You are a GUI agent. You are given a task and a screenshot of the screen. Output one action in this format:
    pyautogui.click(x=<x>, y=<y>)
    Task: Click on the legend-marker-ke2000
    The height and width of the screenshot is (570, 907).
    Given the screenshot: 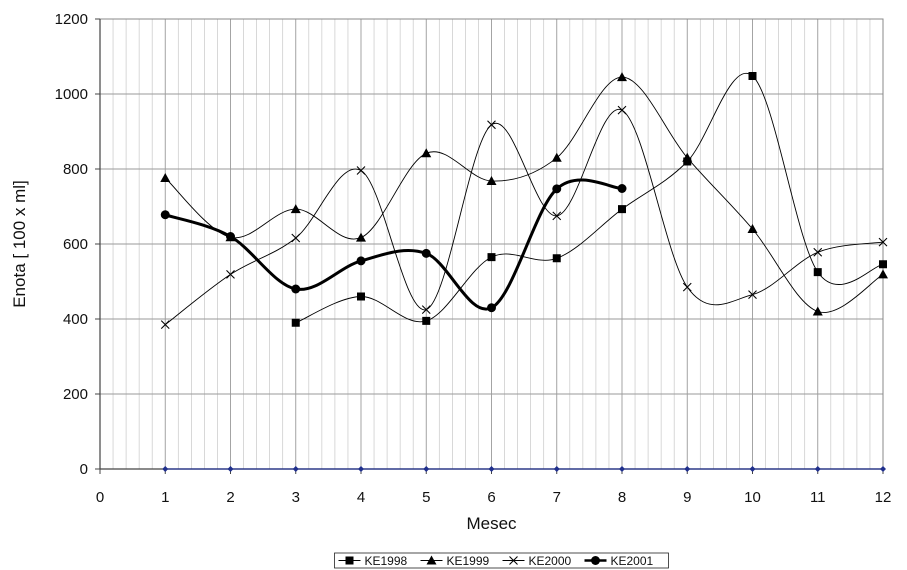 What is the action you would take?
    pyautogui.click(x=513, y=560)
    